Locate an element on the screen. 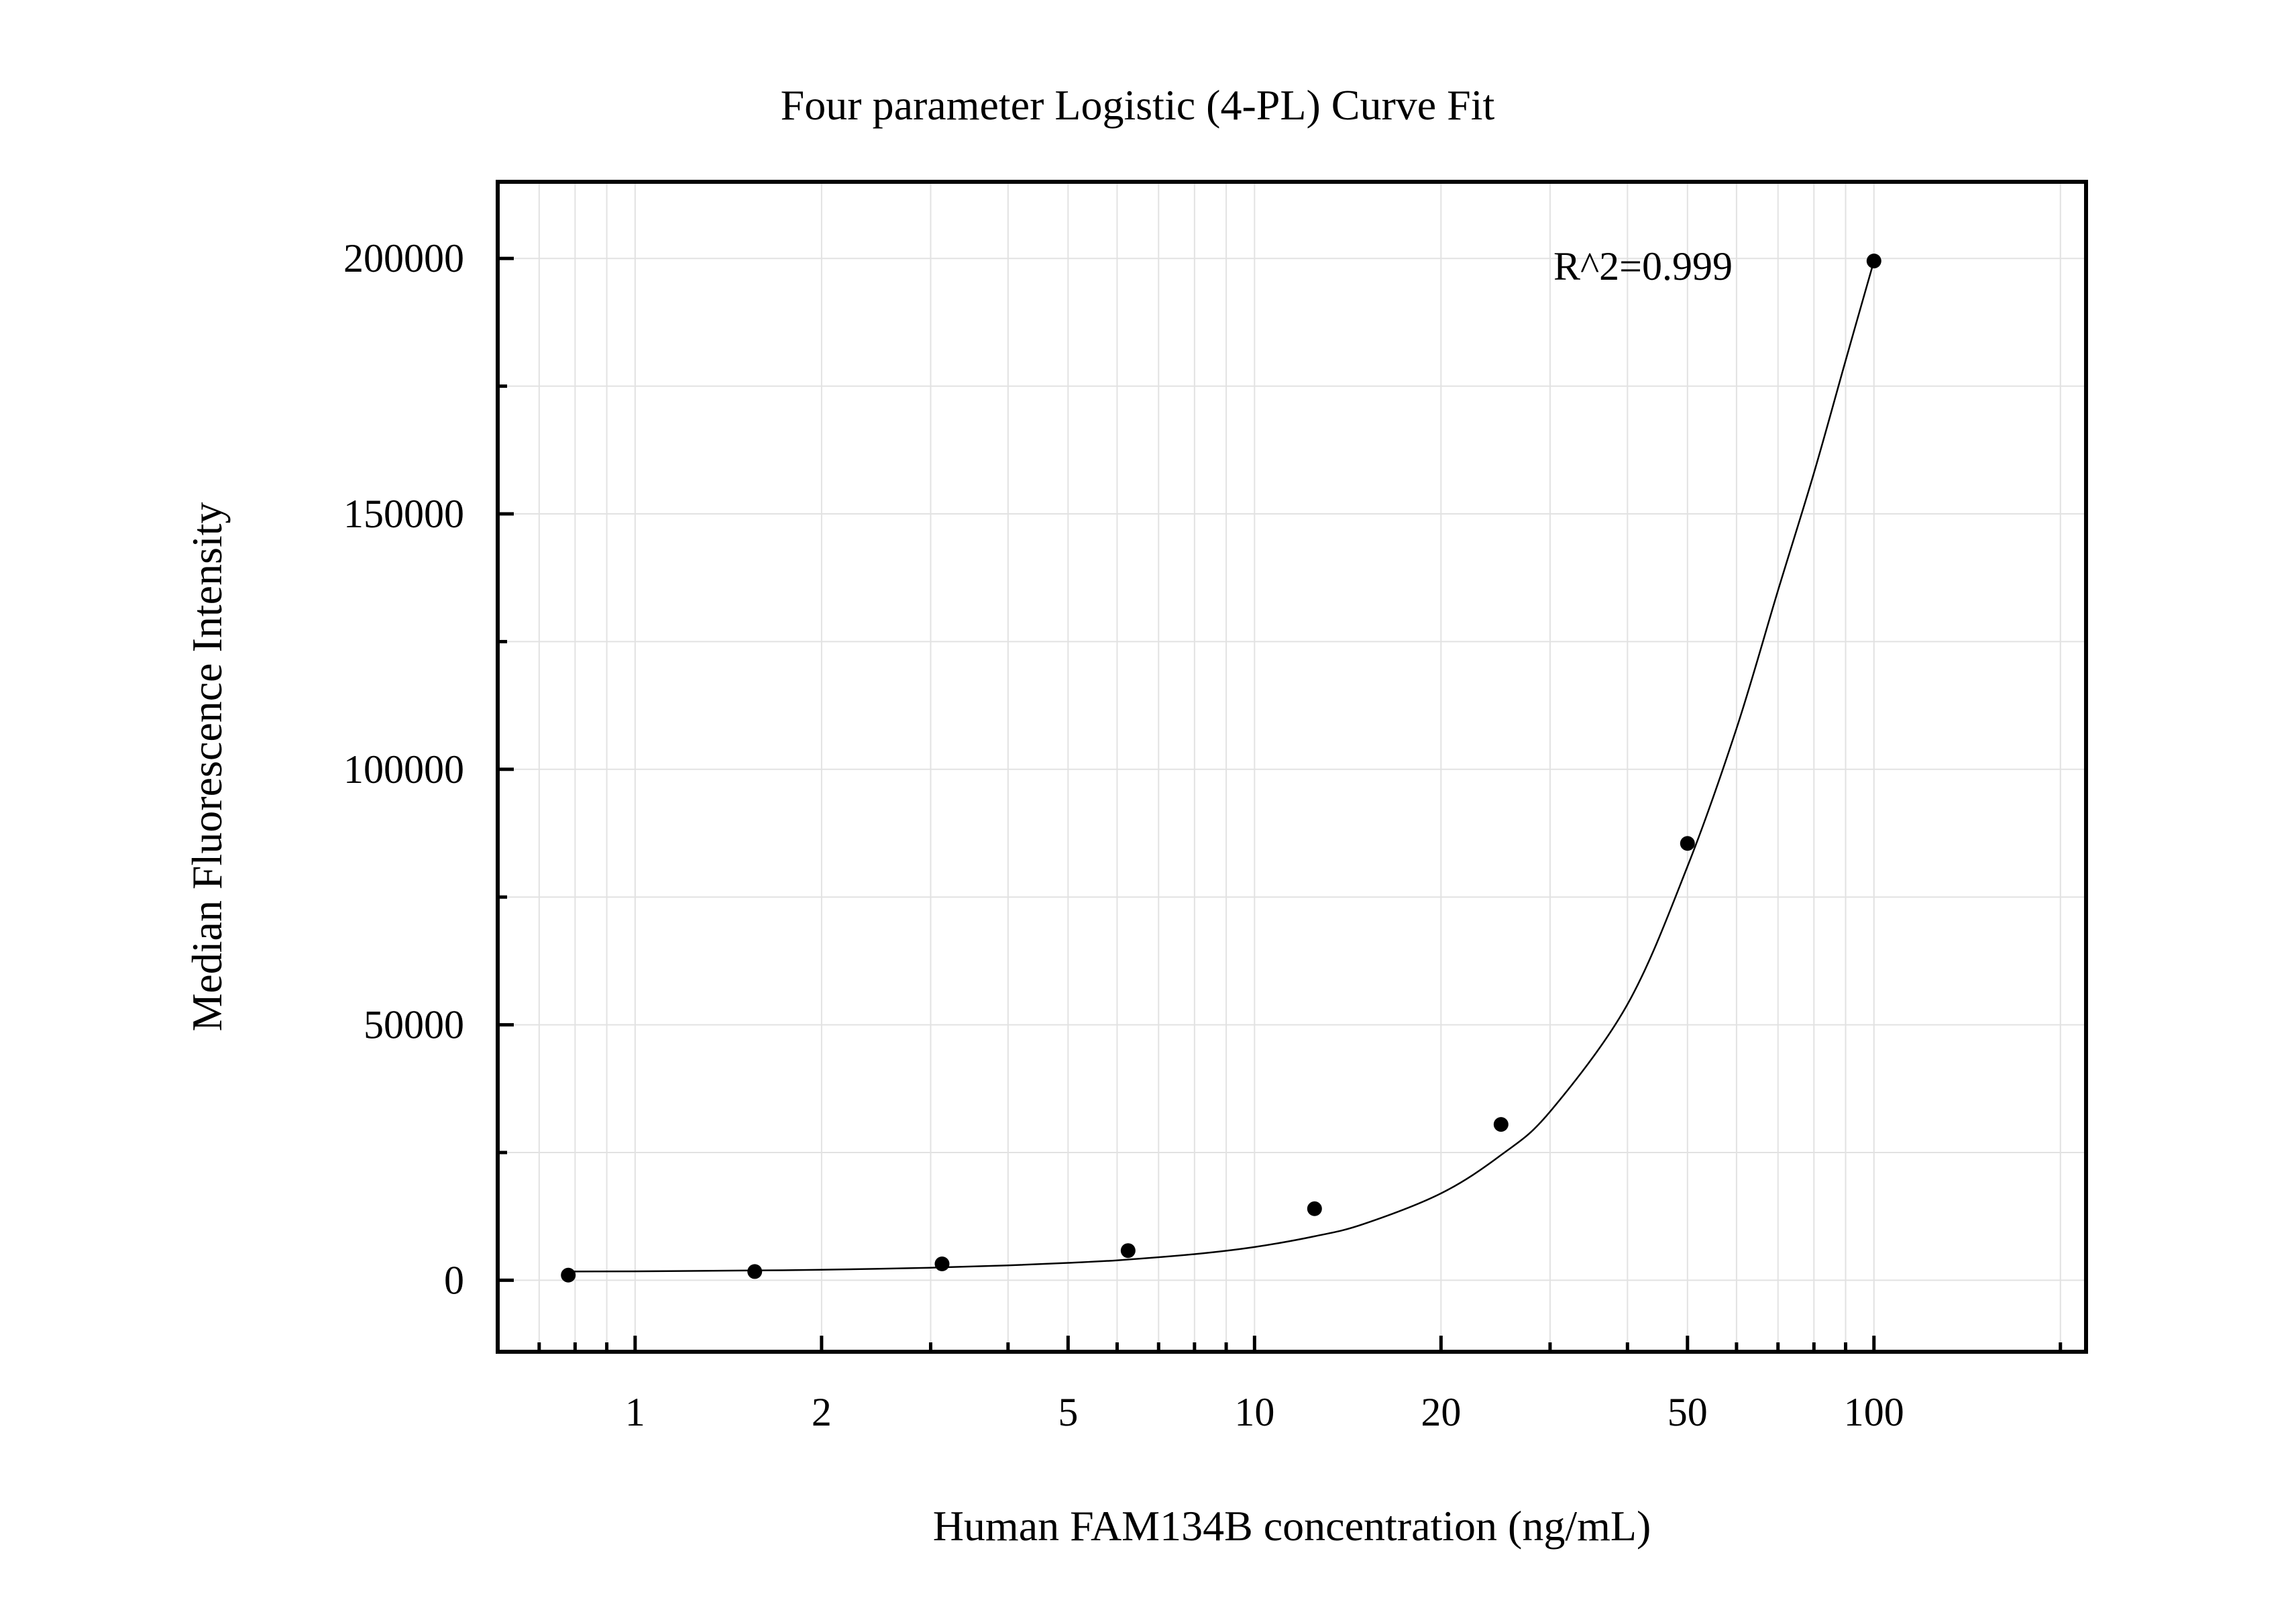 This screenshot has height=1604, width=2296. x-tick-label: 20 is located at coordinates (1441, 1412).